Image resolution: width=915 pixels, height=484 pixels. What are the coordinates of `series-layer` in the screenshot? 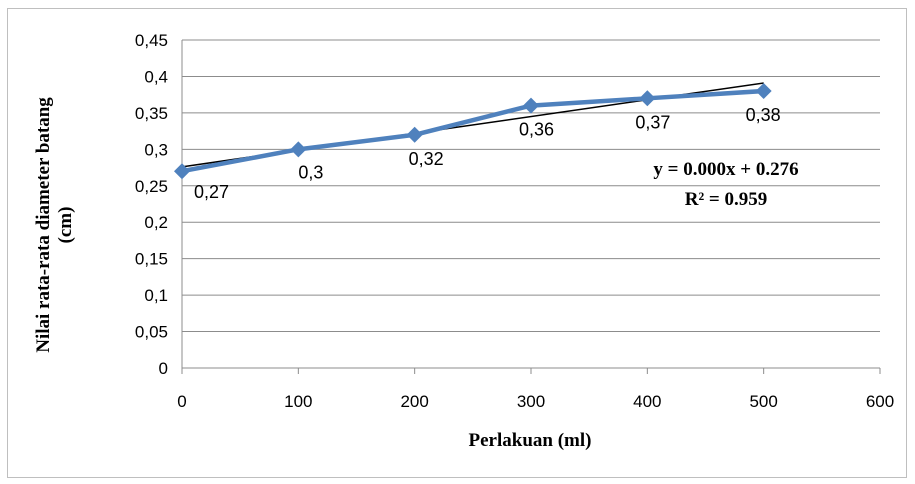 It's located at (473, 131).